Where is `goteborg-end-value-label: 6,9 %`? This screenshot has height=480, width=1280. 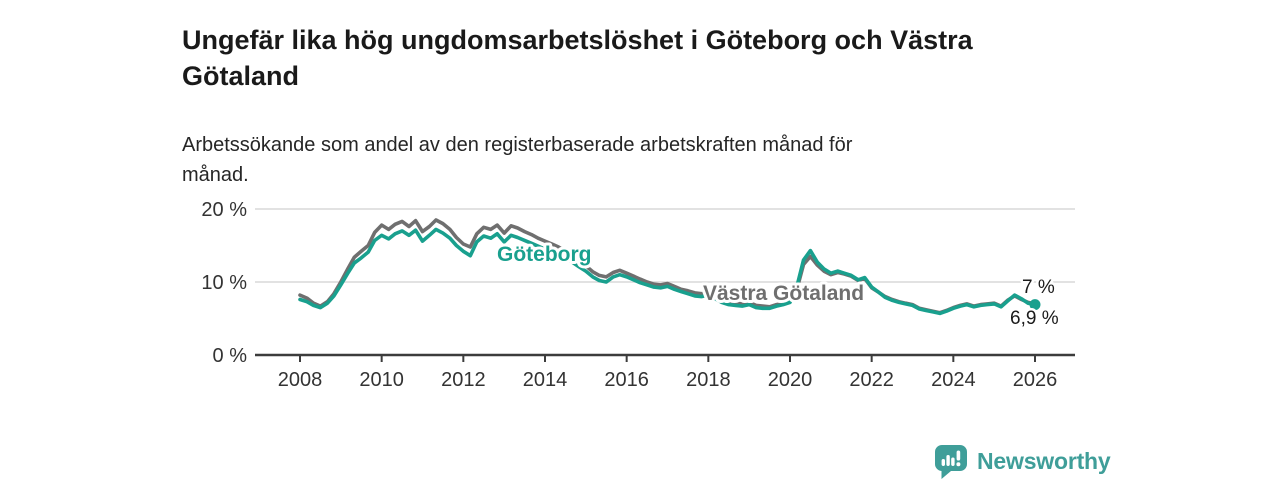
goteborg-end-value-label: 6,9 % is located at coordinates (1034, 318).